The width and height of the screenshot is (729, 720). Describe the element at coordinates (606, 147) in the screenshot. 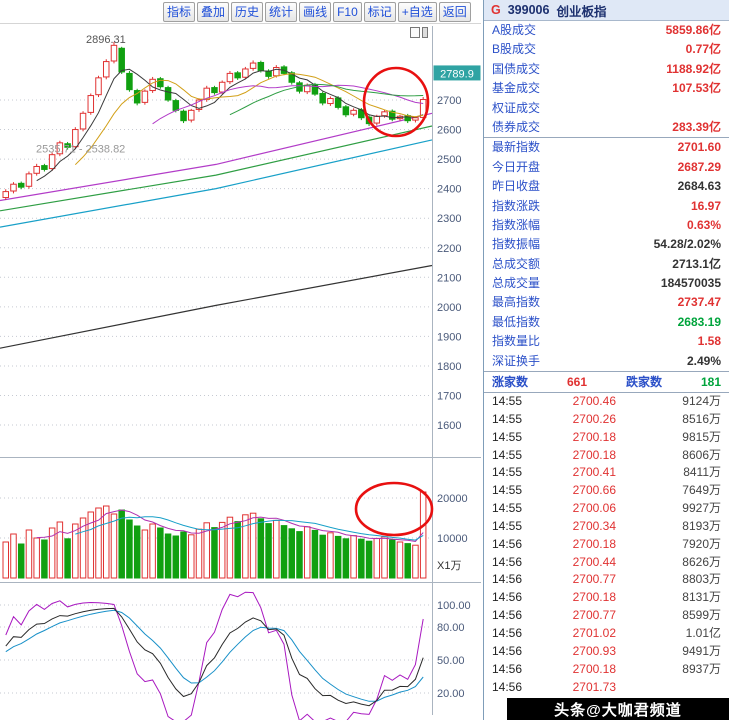

I see `quote-row: 最新指数 2701.60` at that location.